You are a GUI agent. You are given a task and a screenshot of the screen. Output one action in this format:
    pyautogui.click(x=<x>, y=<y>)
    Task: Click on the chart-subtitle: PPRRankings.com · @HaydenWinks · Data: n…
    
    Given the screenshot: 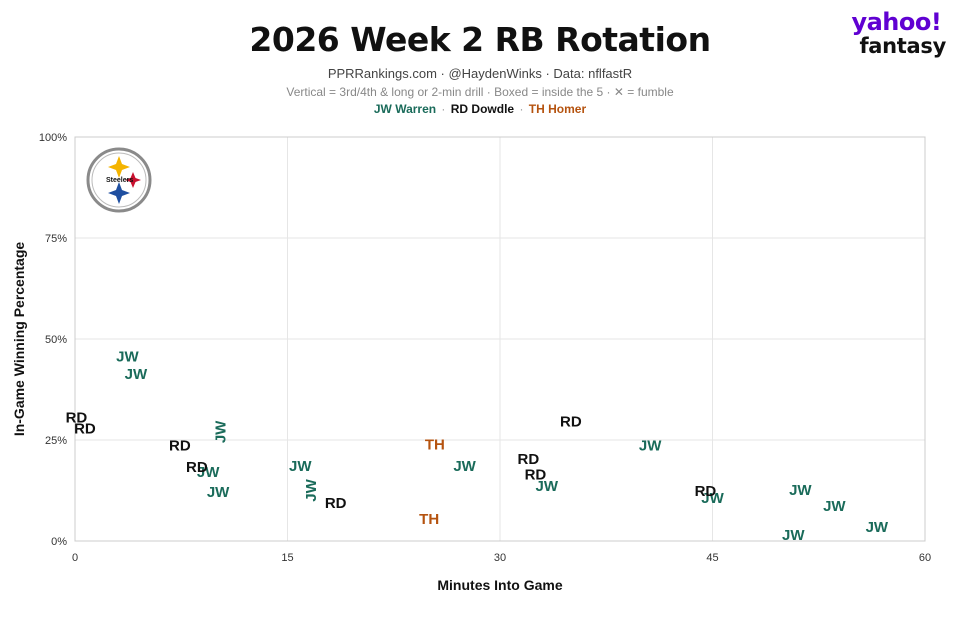 What is the action you would take?
    pyautogui.click(x=480, y=73)
    